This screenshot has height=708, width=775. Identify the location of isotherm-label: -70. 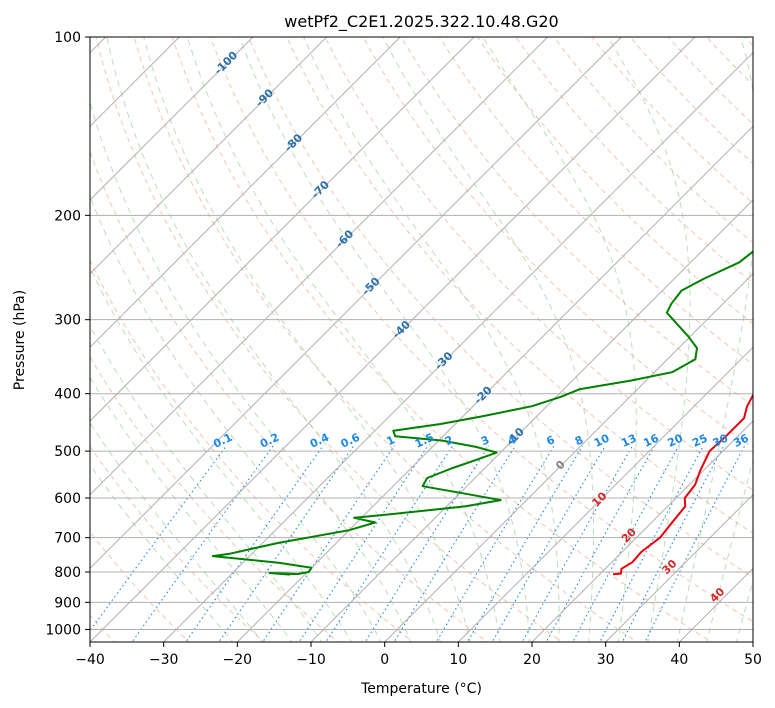
(320, 189).